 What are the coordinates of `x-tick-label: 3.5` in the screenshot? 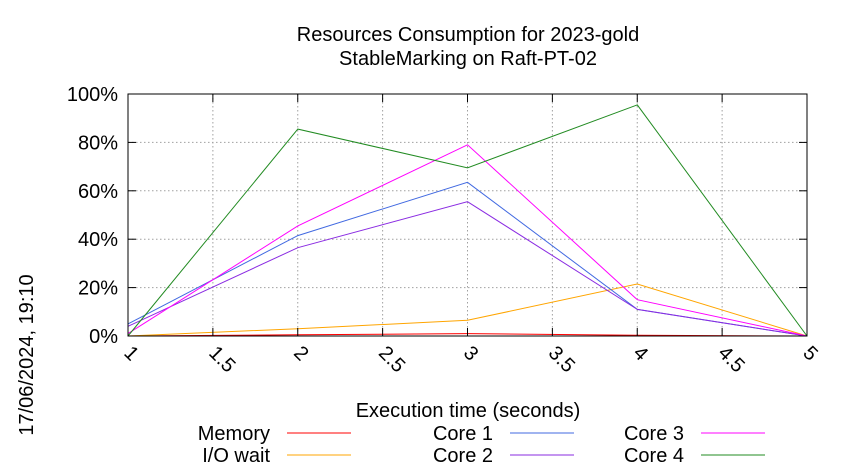 It's located at (561, 359).